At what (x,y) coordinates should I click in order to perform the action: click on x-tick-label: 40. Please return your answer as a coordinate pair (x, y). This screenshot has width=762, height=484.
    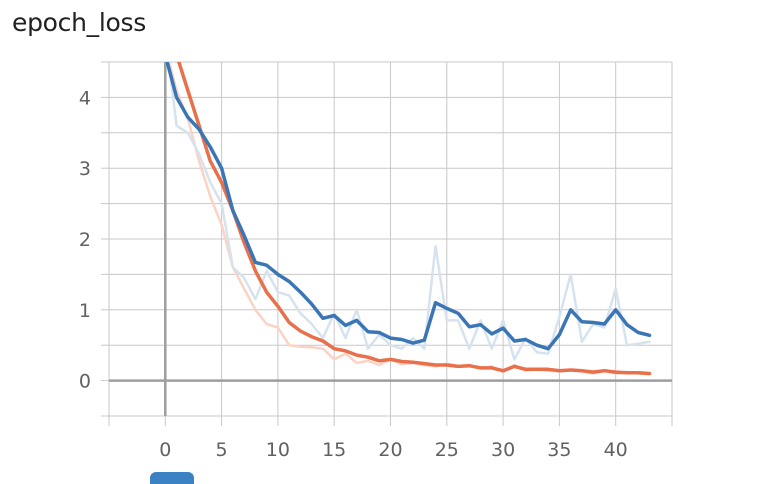
    Looking at the image, I should click on (616, 450).